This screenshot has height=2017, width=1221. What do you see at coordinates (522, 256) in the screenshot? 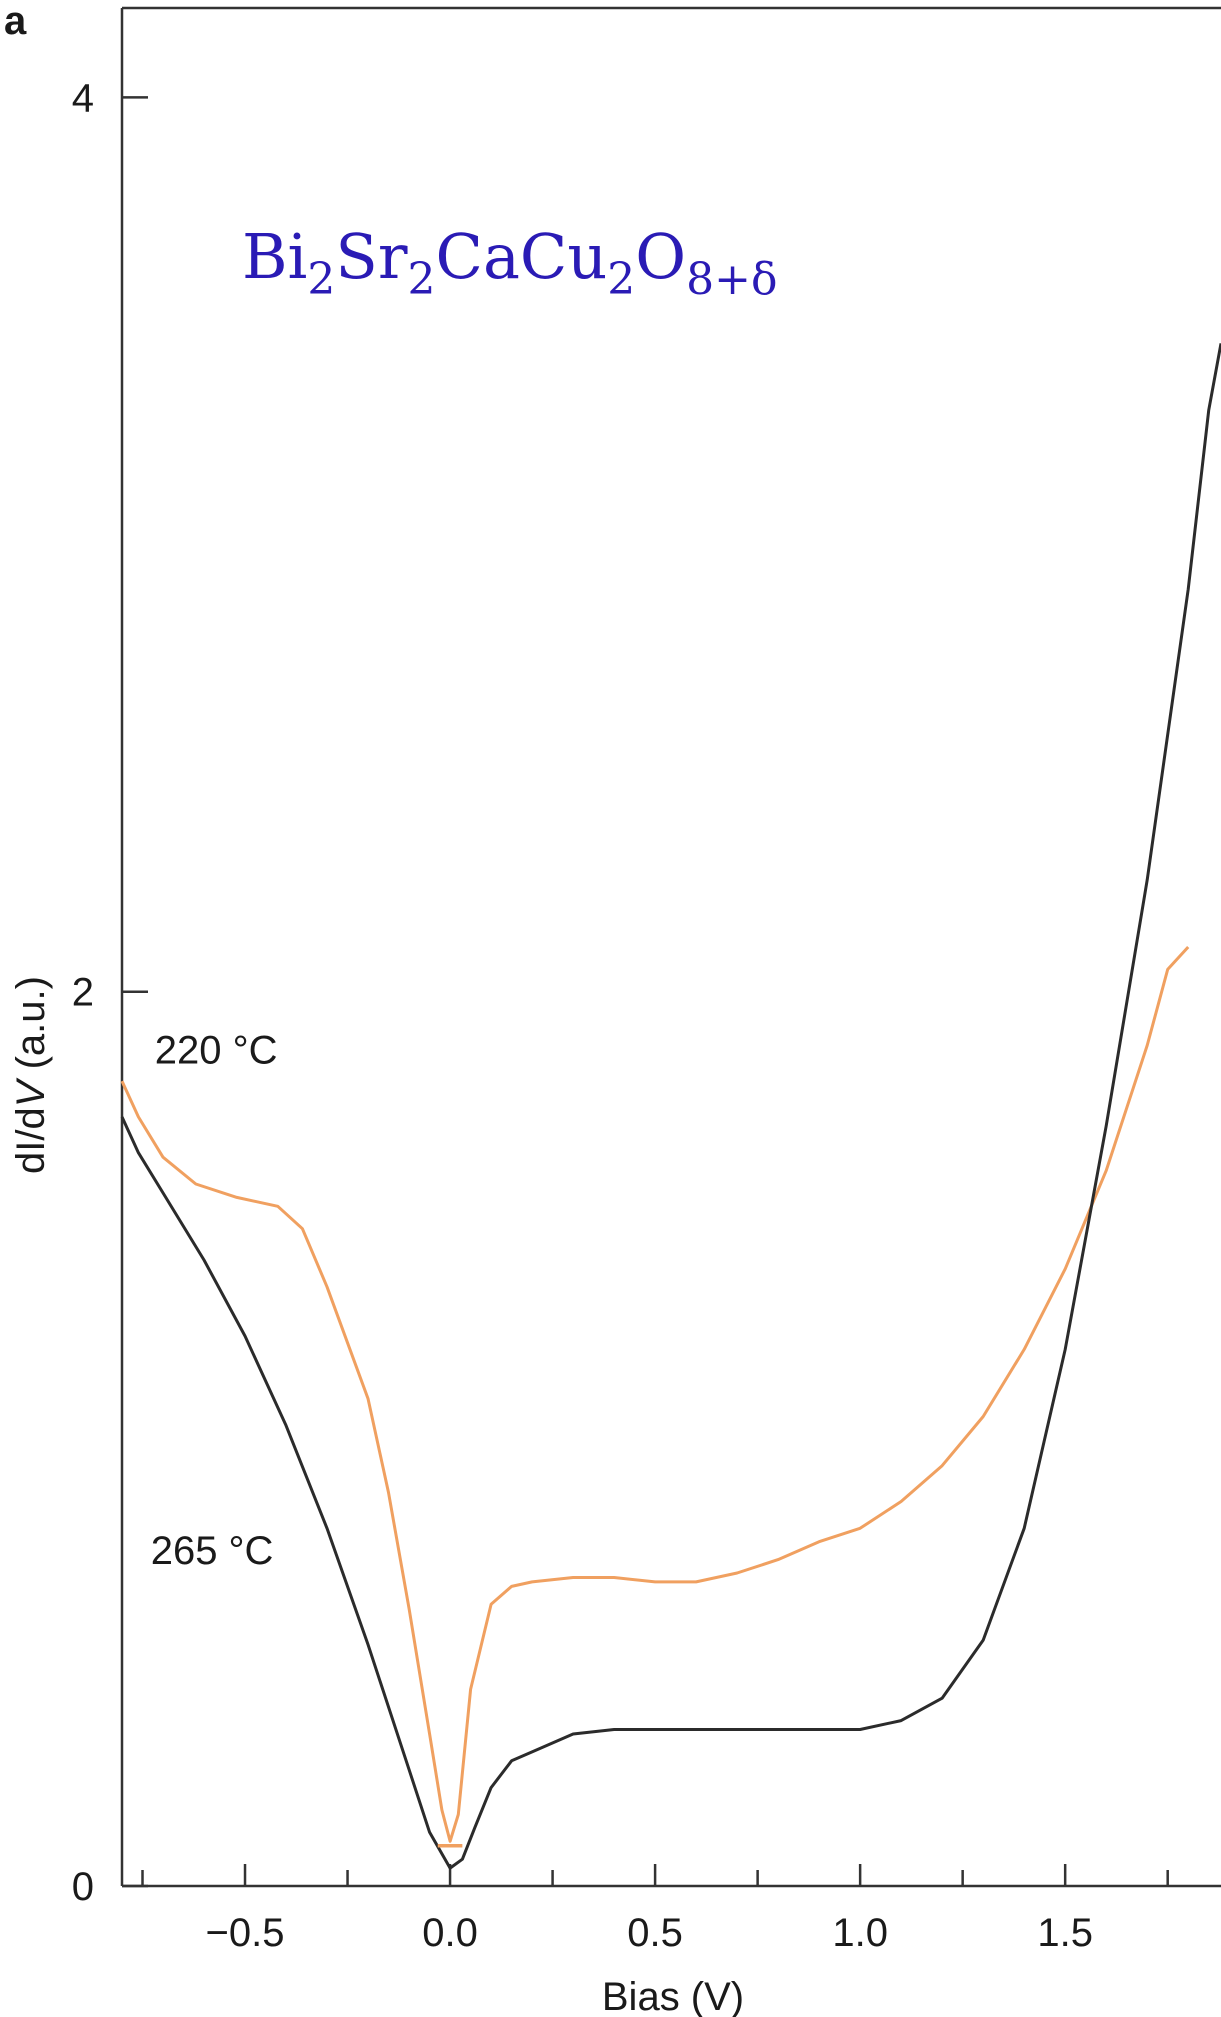
I see `formula-element: CaCu` at bounding box center [522, 256].